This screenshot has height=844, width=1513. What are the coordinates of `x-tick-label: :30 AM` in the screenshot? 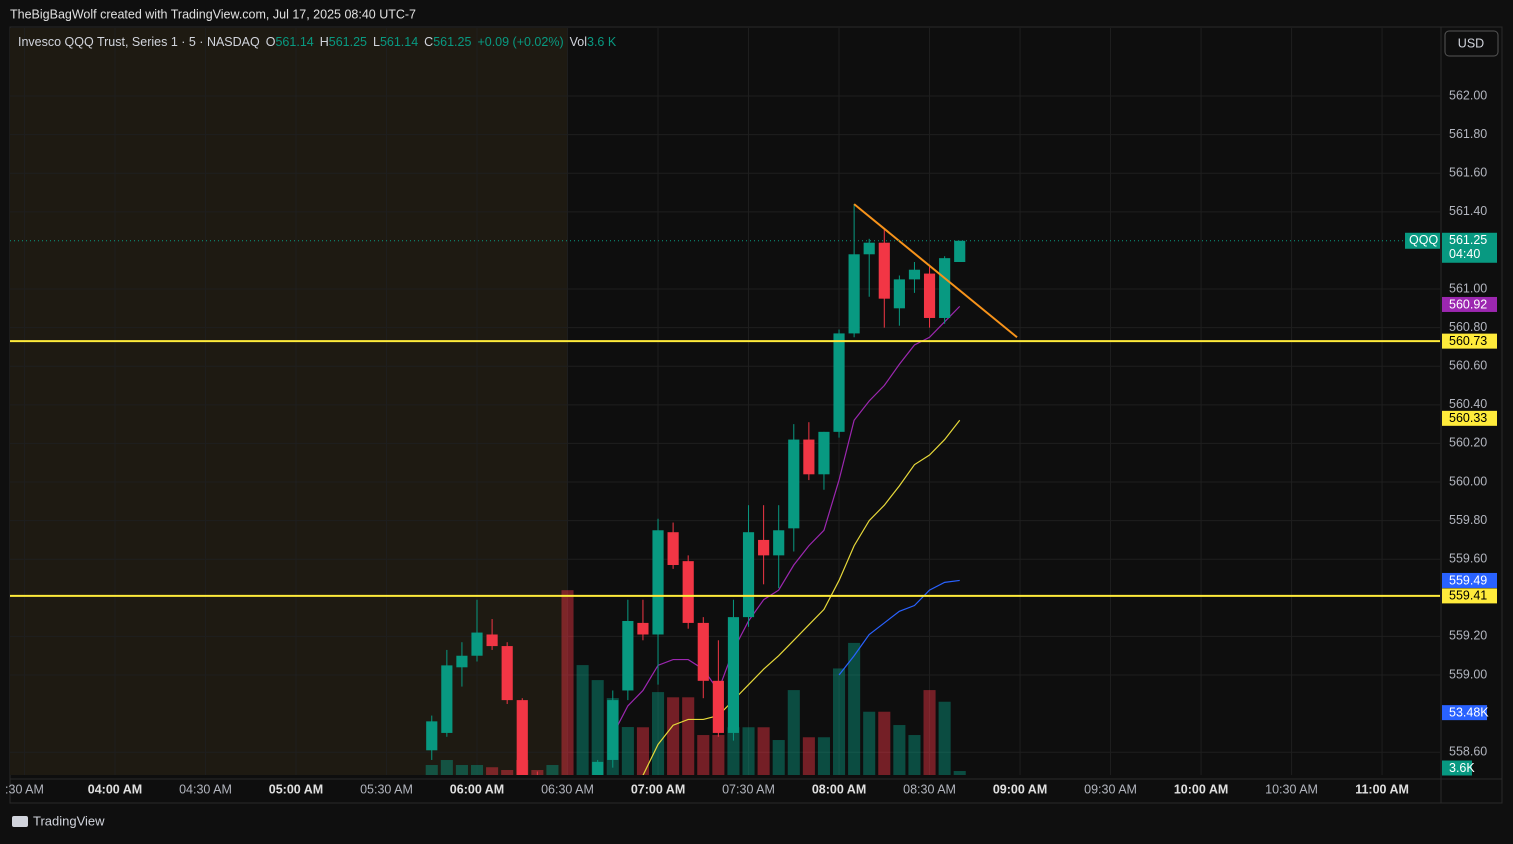 It's located at (24, 789).